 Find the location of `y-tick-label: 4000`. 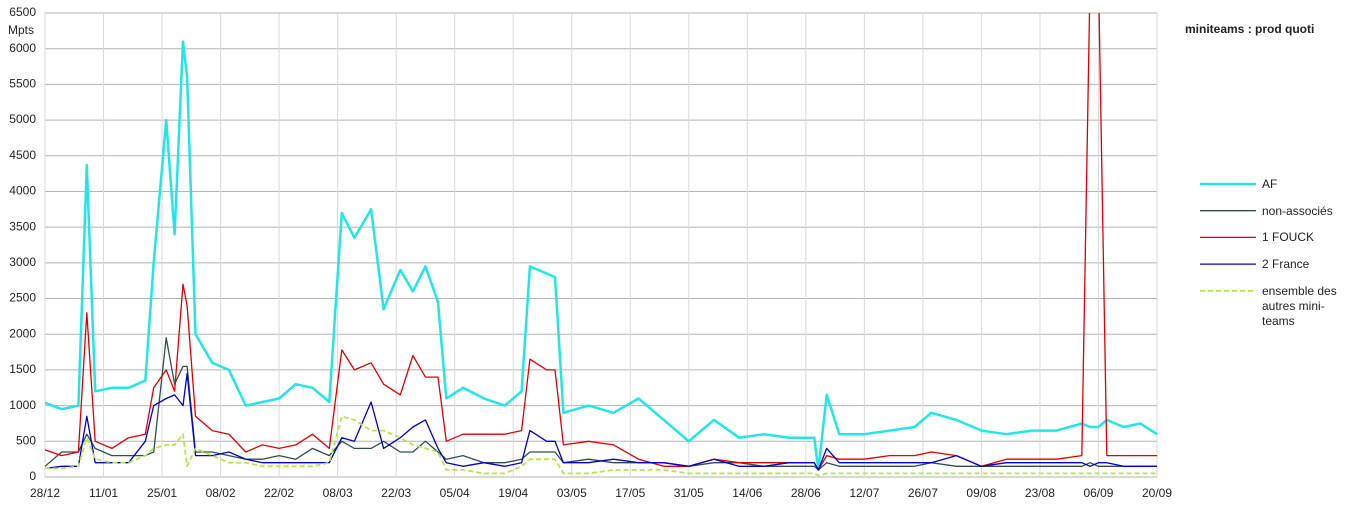

y-tick-label: 4000 is located at coordinates (22, 191).